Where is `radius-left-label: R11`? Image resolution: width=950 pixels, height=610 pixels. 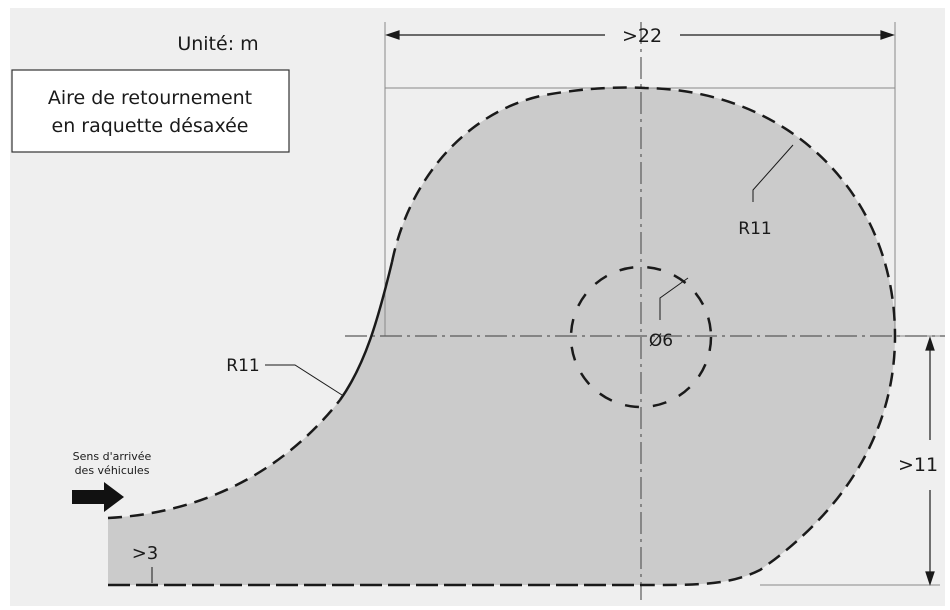
radius-left-label: R11 is located at coordinates (242, 366).